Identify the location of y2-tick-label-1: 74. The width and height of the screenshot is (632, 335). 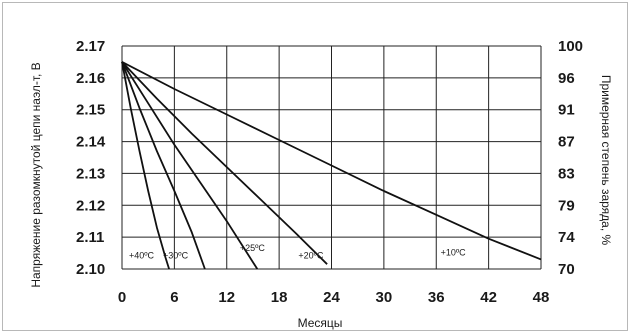
(566, 237).